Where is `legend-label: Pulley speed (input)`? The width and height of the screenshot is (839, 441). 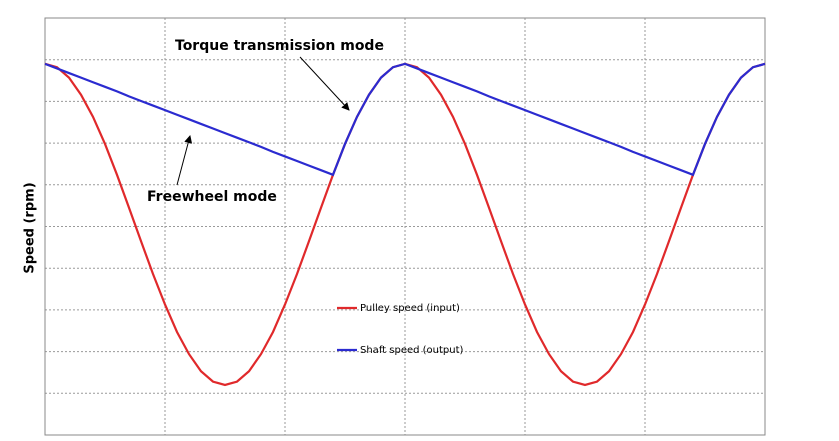
legend-label: Pulley speed (input) is located at coordinates (410, 308).